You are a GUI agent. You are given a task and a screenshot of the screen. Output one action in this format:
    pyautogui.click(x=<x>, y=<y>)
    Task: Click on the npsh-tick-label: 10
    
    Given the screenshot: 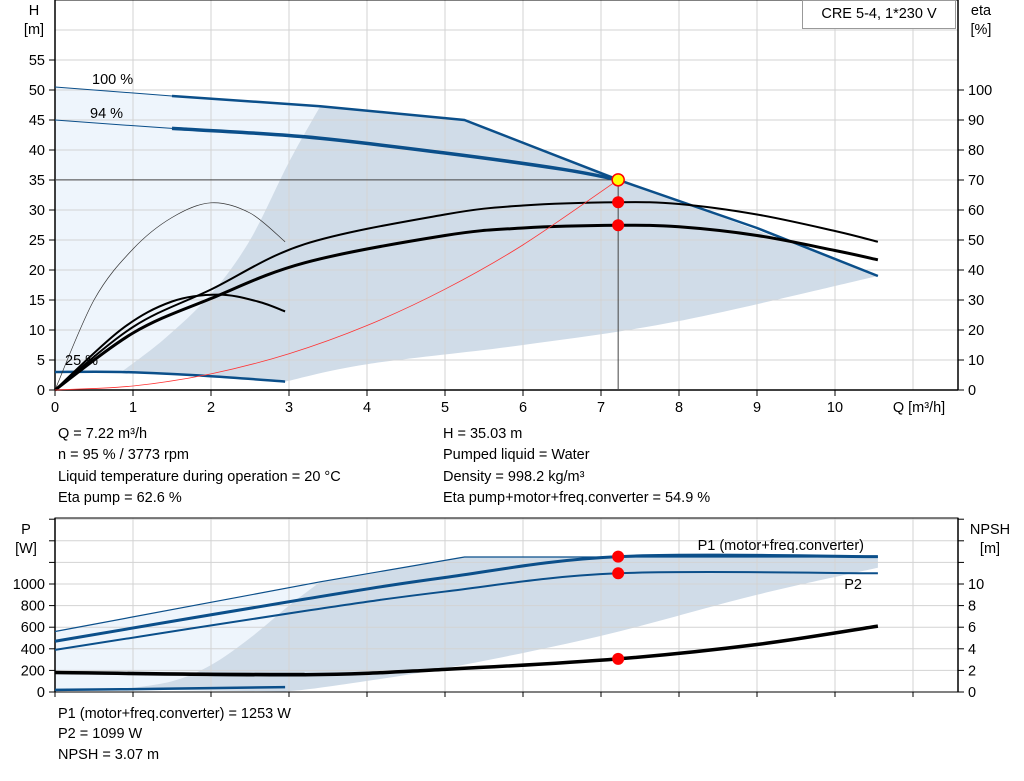 What is the action you would take?
    pyautogui.click(x=976, y=585)
    